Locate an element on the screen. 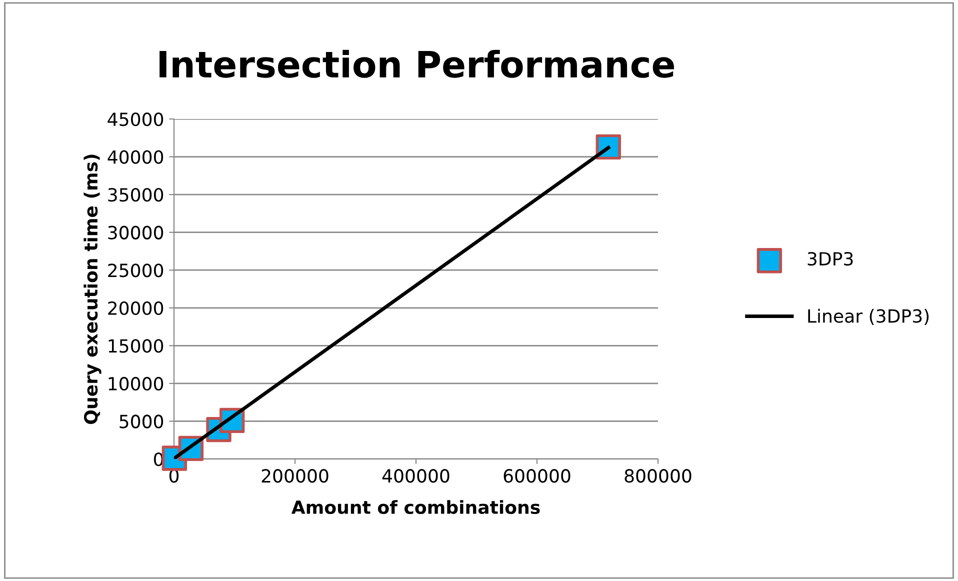  y-tick-label: 15000 is located at coordinates (136, 346).